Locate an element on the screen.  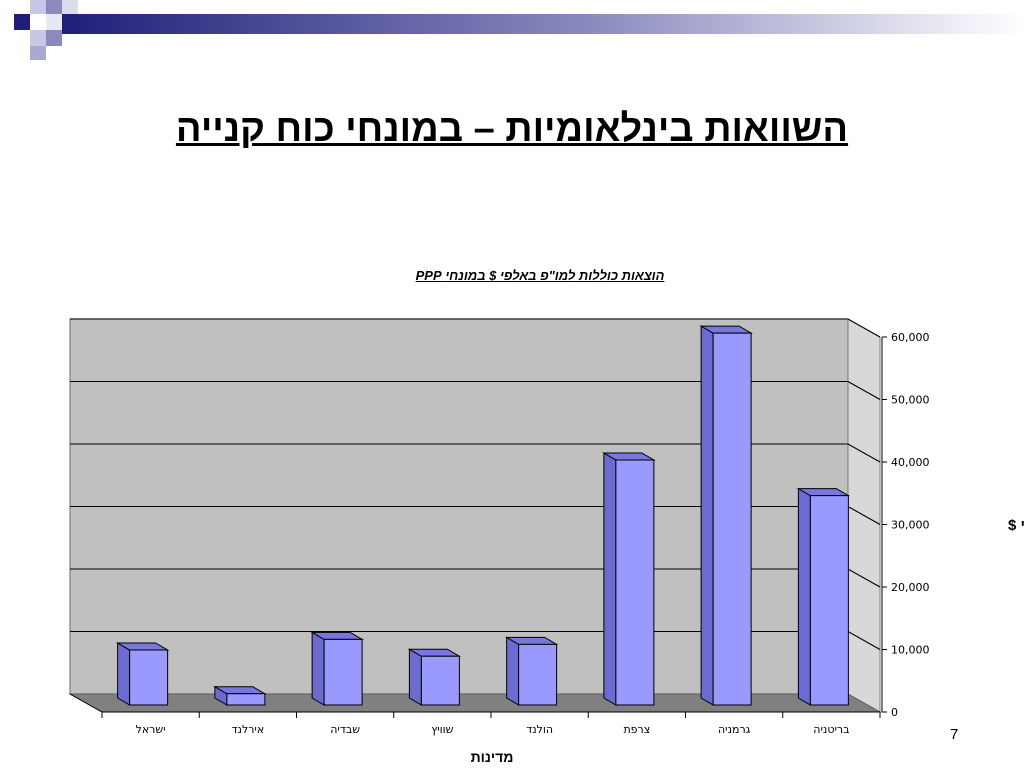
y-tick-label: 40,000 is located at coordinates (910, 462).